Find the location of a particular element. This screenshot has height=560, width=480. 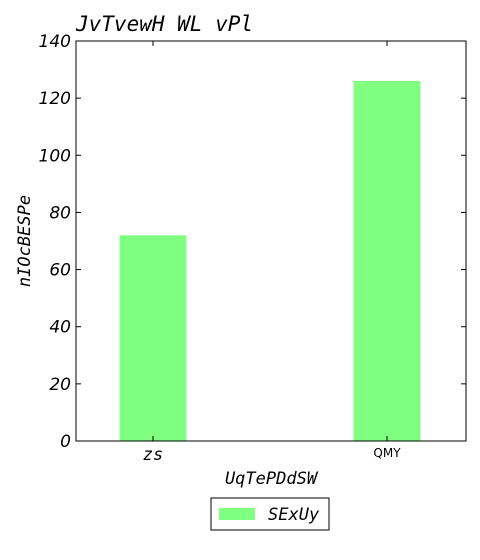

y-tick-label-20: 20 is located at coordinates (60, 385).